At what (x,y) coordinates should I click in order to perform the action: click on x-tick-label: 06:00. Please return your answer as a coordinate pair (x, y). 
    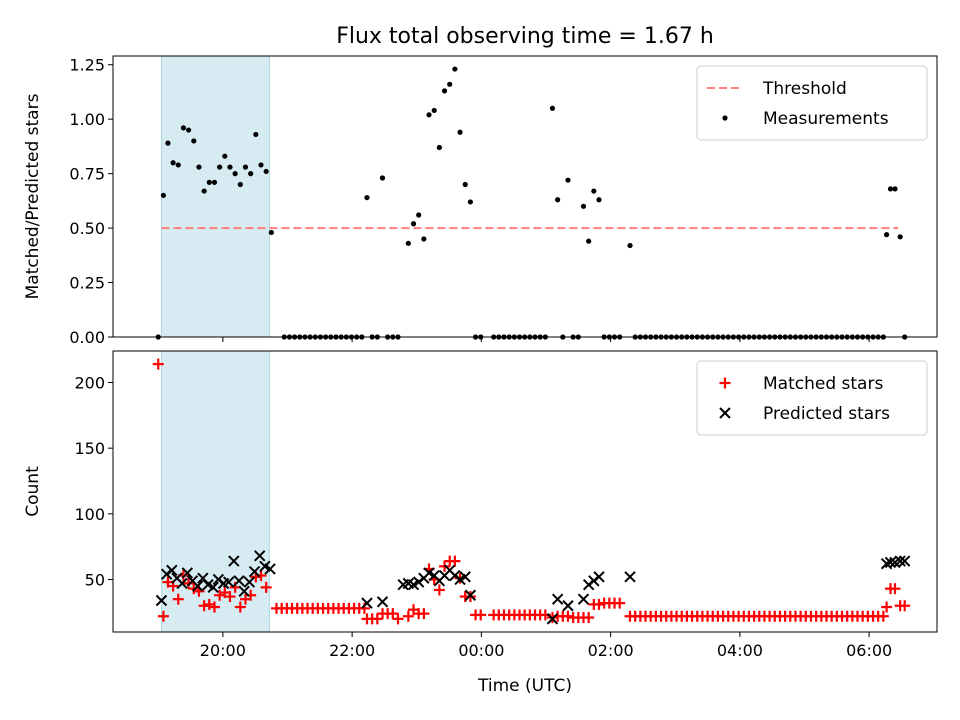
    Looking at the image, I should click on (869, 650).